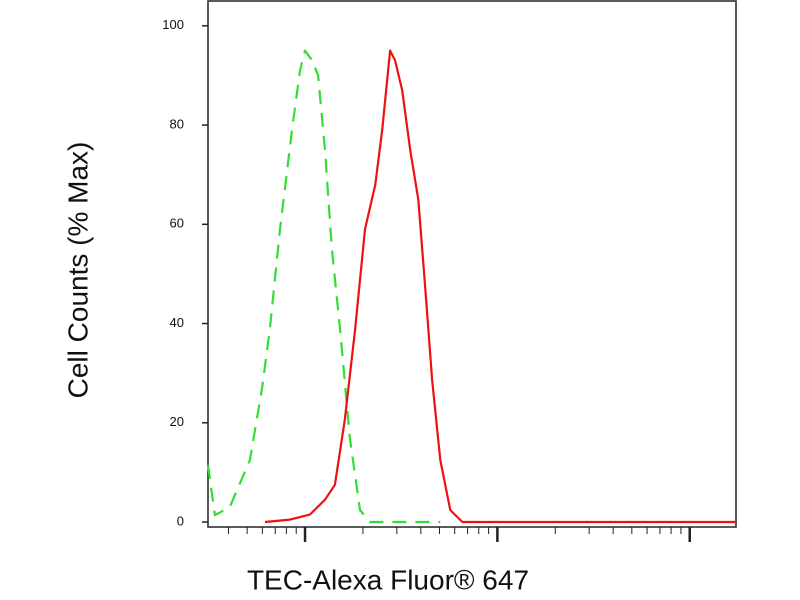  Describe the element at coordinates (173, 24) in the screenshot. I see `y-tick-label: 100` at that location.